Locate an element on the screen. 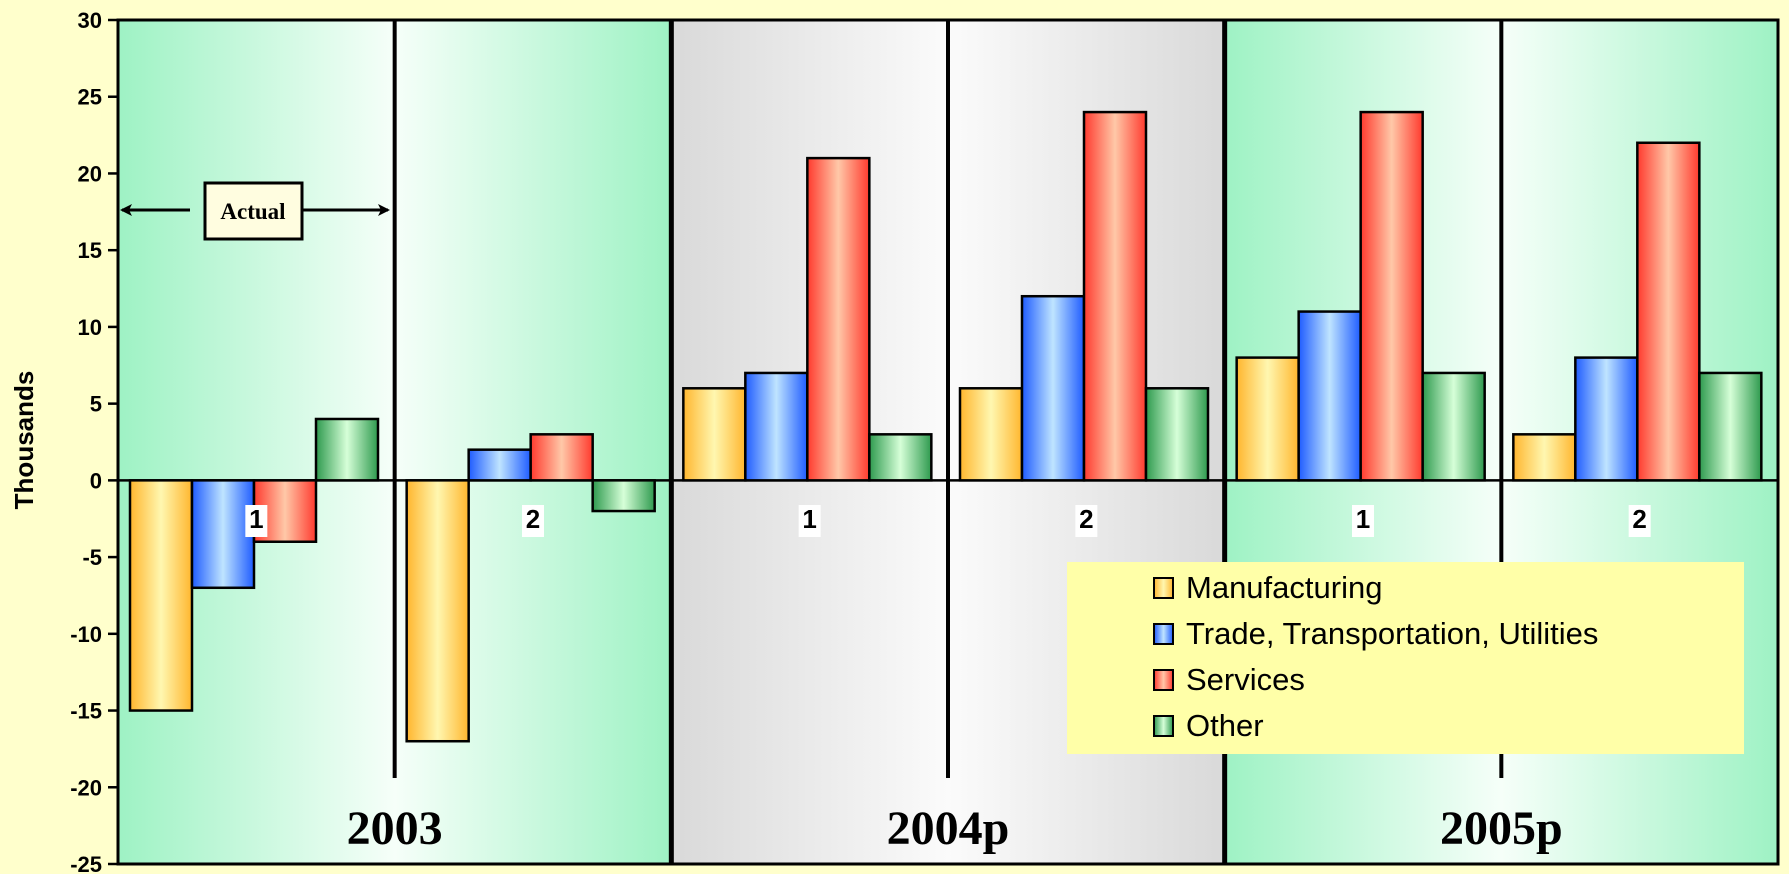 The width and height of the screenshot is (1789, 874). y-tick-label: 30 is located at coordinates (90, 20).